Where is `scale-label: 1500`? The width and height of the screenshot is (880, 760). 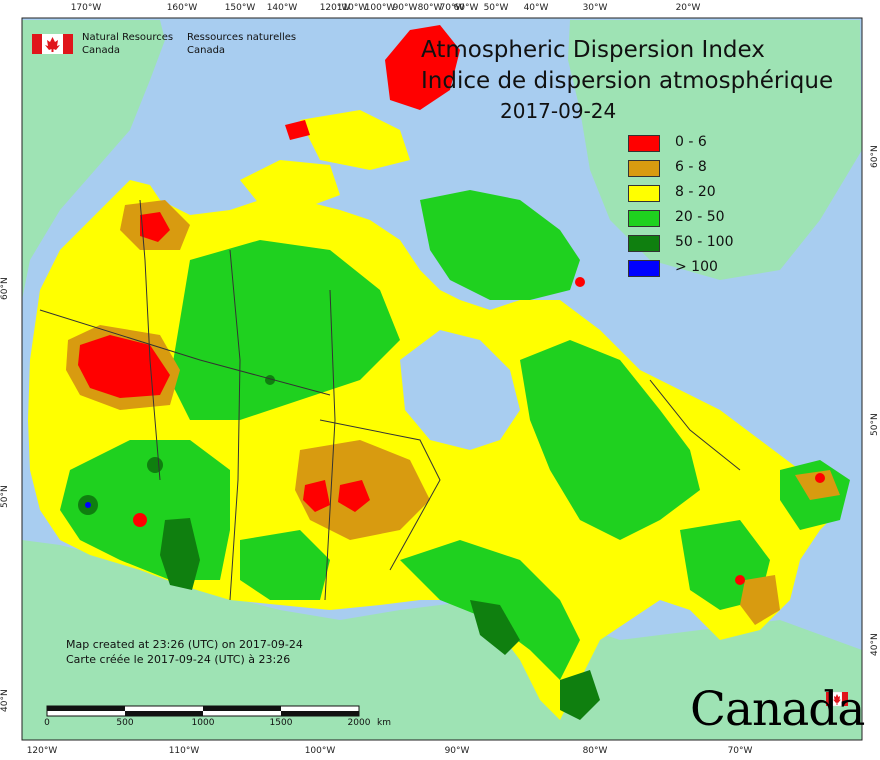
scale-label: 1500 is located at coordinates (281, 723).